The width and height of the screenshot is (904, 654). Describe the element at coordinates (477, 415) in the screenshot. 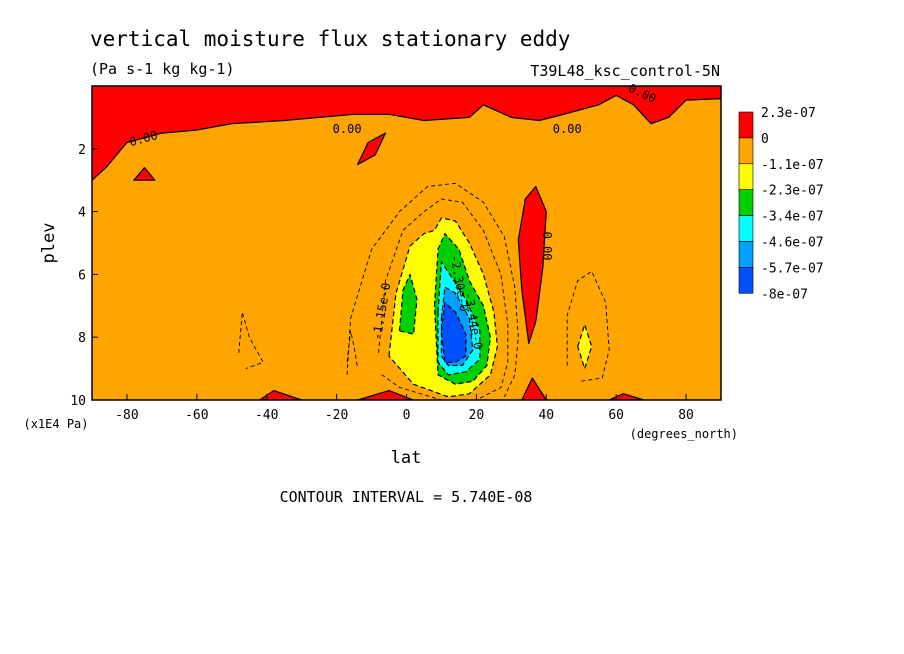

I see `x-tick-label: 20` at that location.